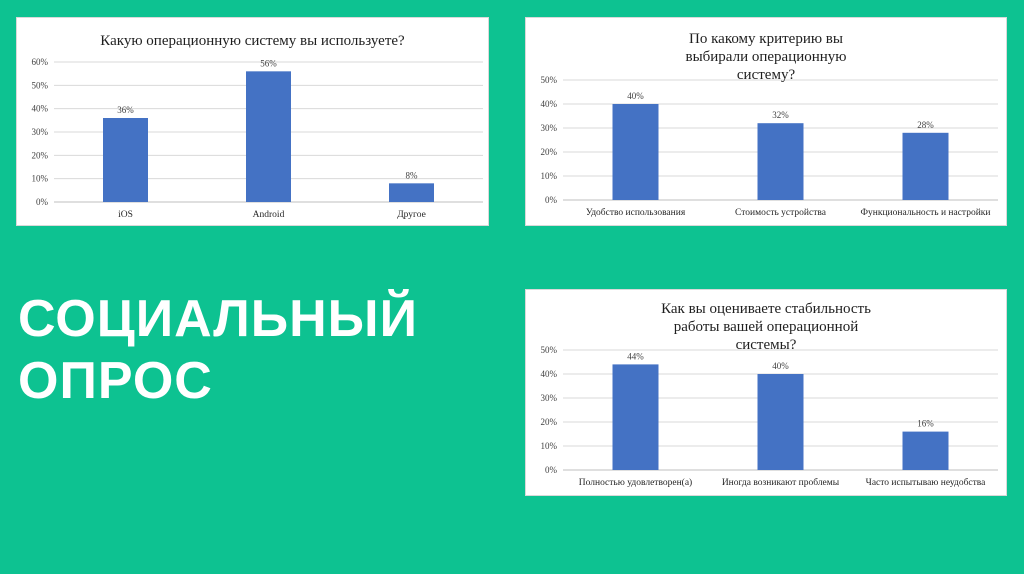 The image size is (1024, 574). Describe the element at coordinates (40, 62) in the screenshot. I see `y-tick-label: 60%` at that location.